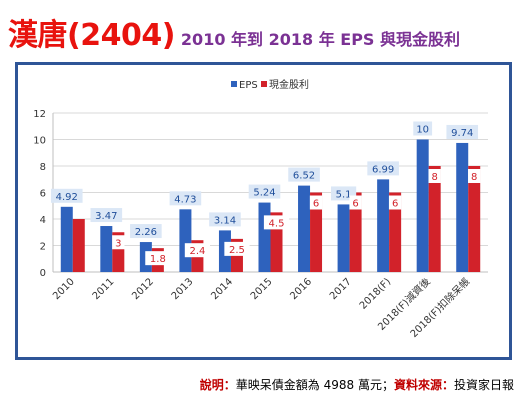 This screenshot has height=410, width=528. I want to click on footnote-label-note: 說明：, so click(217, 385).